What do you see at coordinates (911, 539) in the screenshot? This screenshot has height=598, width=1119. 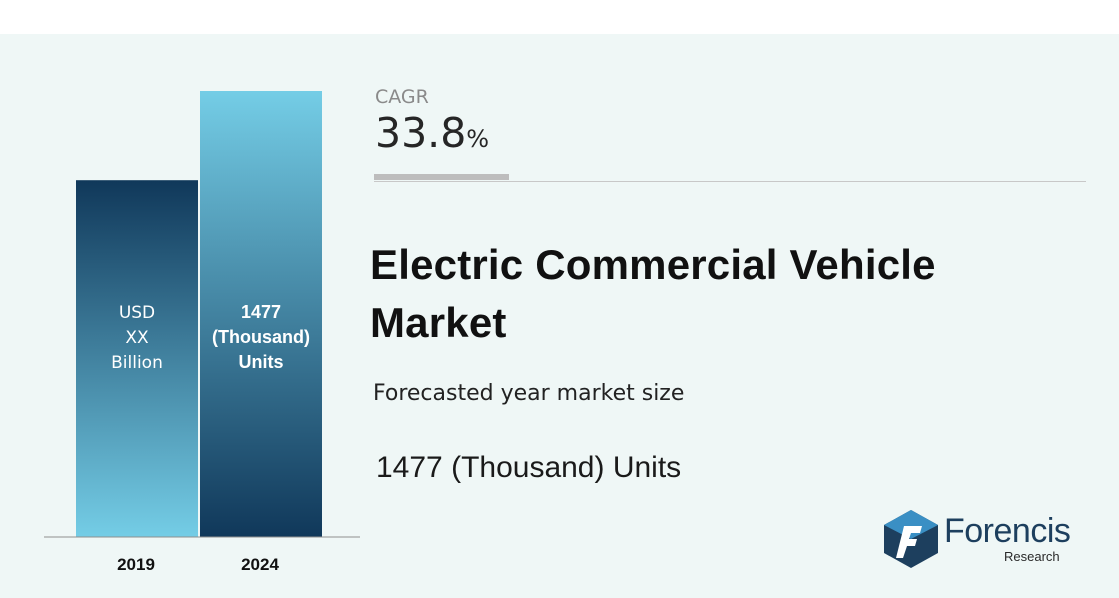 I see `forencis-logo-icon` at bounding box center [911, 539].